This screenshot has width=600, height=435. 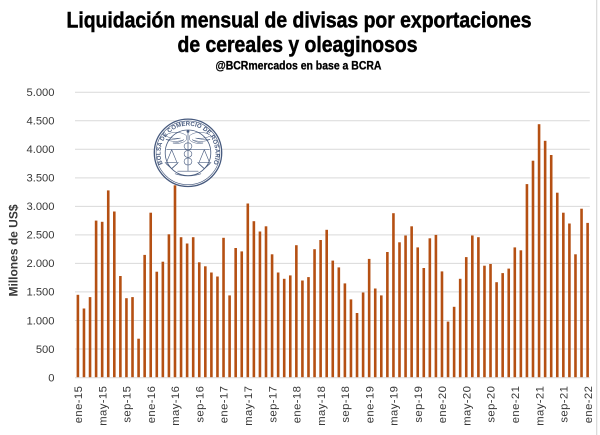 I want to click on svg-text: 0, so click(x=51, y=378).